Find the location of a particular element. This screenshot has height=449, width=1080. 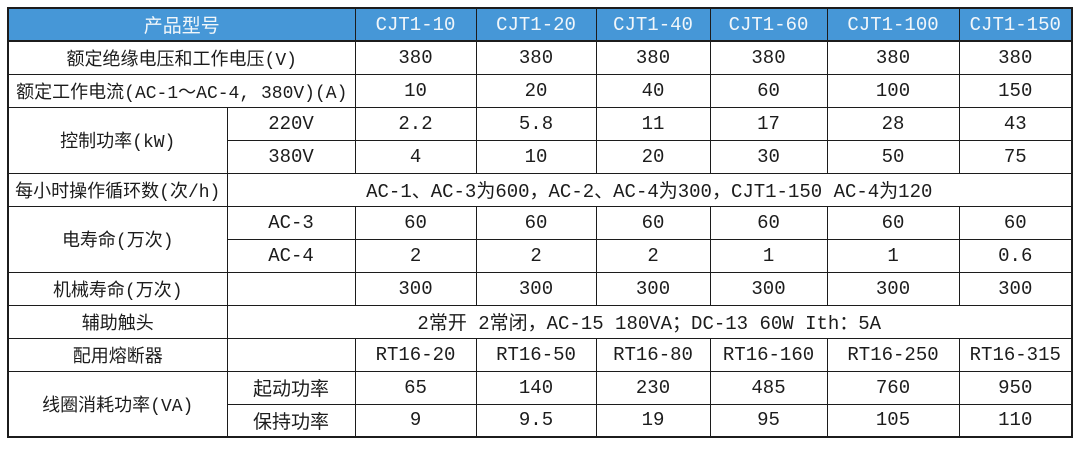

row-label-auxiliary-contacts: 辅助触头 is located at coordinates (117, 321).